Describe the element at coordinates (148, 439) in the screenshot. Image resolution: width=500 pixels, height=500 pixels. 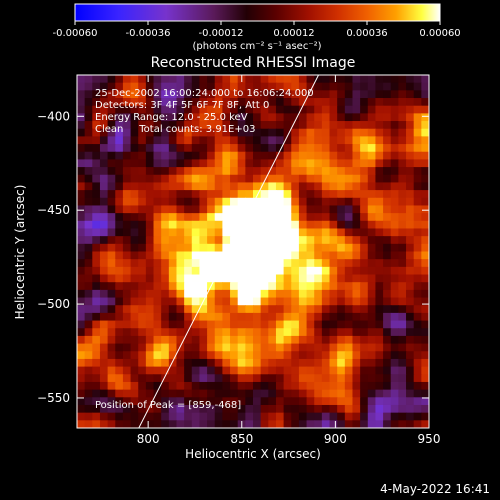
I see `x-tick-label: 800` at that location.